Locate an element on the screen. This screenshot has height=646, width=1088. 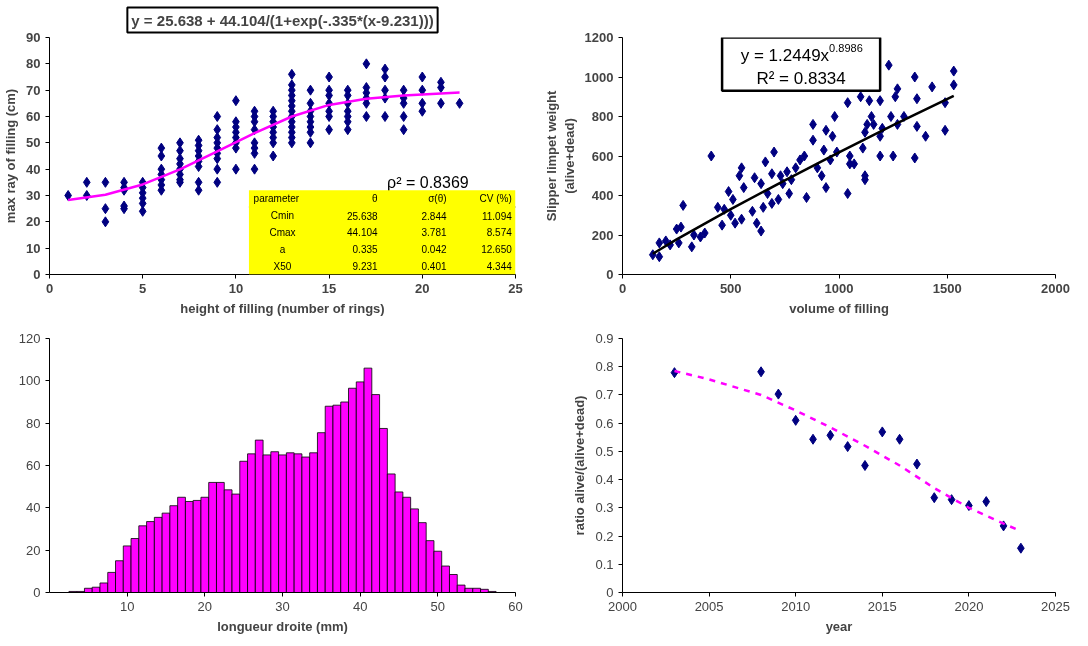
x-tick-label: 25 is located at coordinates (515, 288).